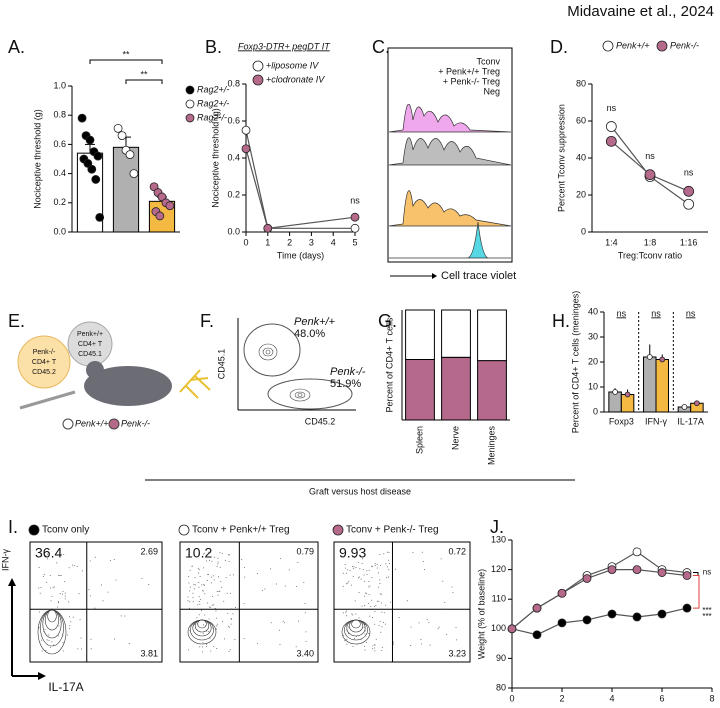 This screenshot has width=720, height=708. I want to click on contour, so click(202, 624).